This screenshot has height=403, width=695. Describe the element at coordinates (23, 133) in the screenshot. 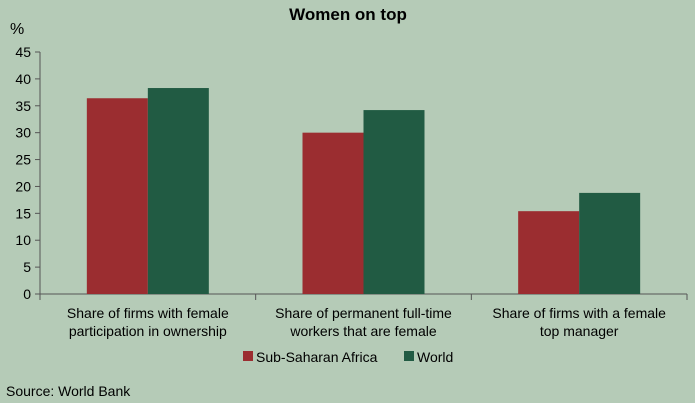

I see `y-tick-label: 30` at that location.